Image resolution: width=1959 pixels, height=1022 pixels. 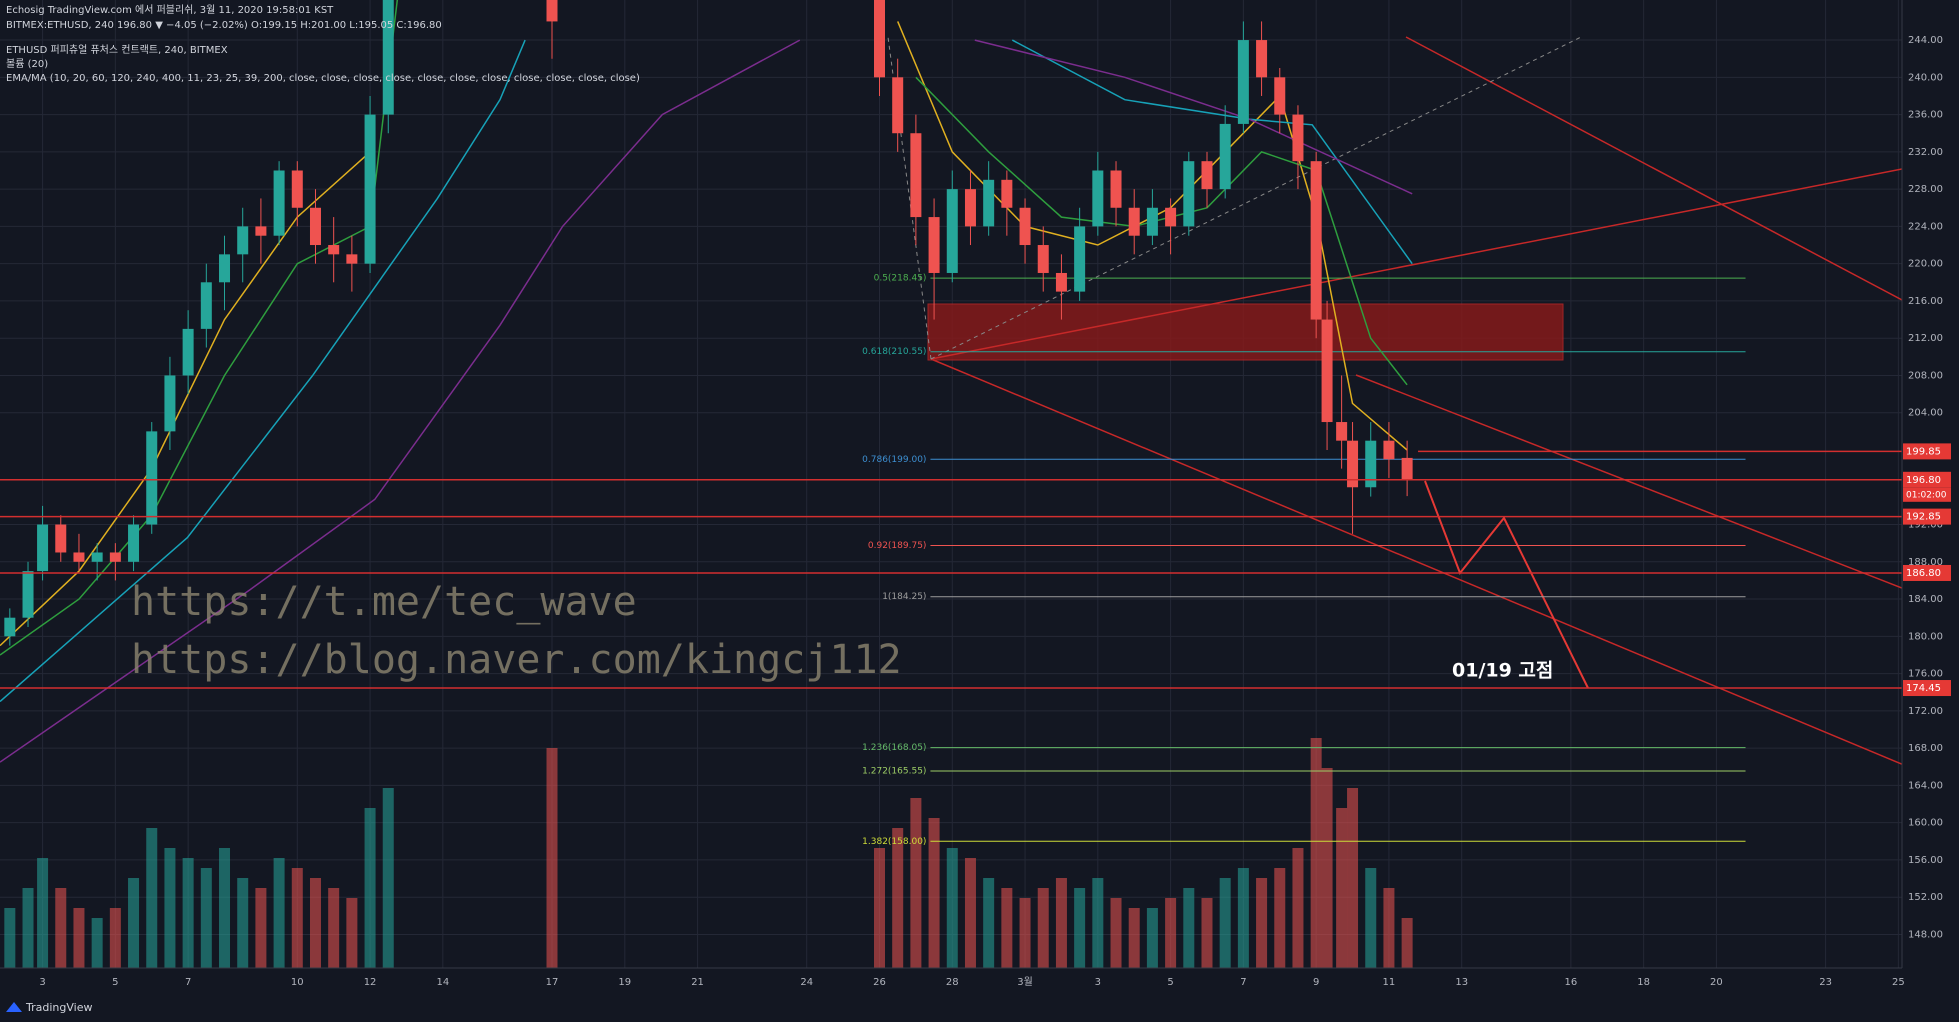 What do you see at coordinates (1025, 982) in the screenshot?
I see `x-tick-label: 3월` at bounding box center [1025, 982].